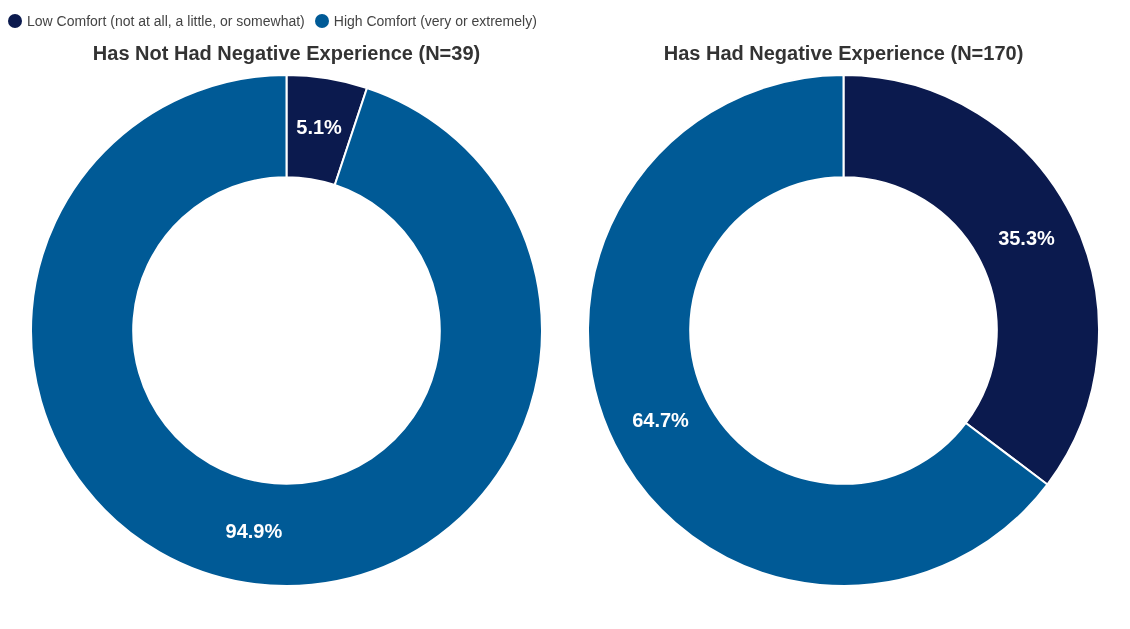 Image resolution: width=1130 pixels, height=629 pixels. I want to click on text: Has Not Had Negative Experience (N=39), so click(286, 52).